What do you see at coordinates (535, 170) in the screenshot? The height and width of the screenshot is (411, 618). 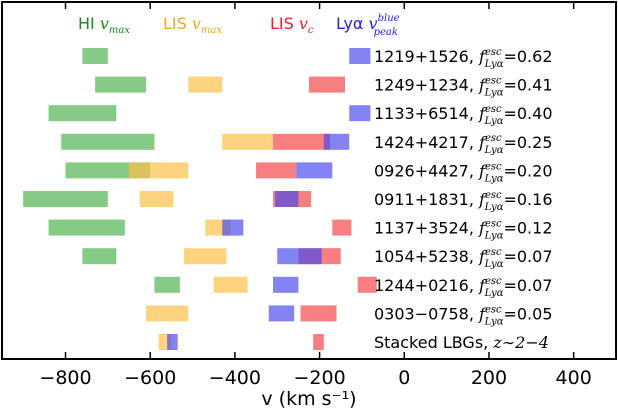 I see `row-label-fesc: 0.20` at bounding box center [535, 170].